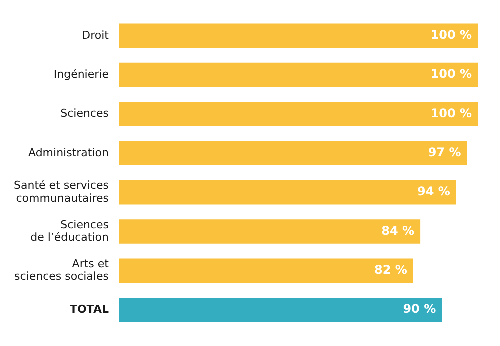 The width and height of the screenshot is (500, 346). What do you see at coordinates (70, 231) in the screenshot?
I see `y-tick-label: Sciences de l’éducation` at bounding box center [70, 231].